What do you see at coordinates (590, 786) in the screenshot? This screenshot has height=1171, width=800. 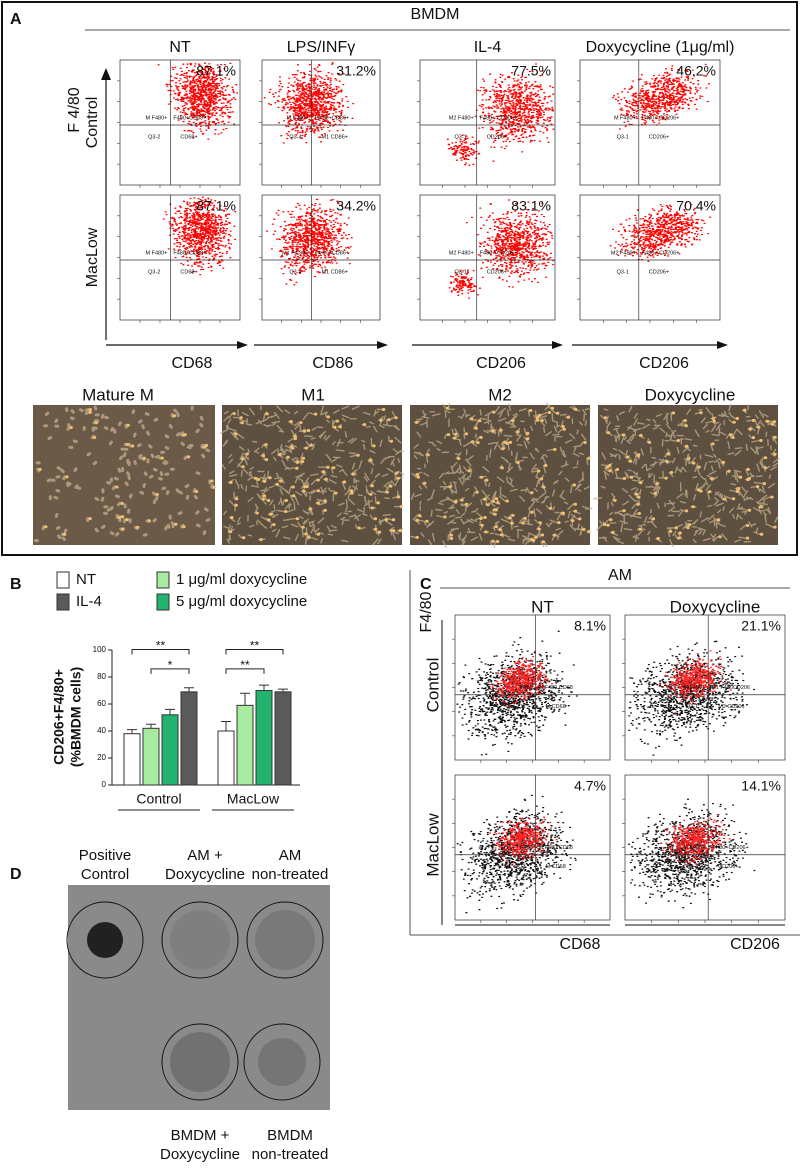 I see `gate-percent: 4.7%` at bounding box center [590, 786].